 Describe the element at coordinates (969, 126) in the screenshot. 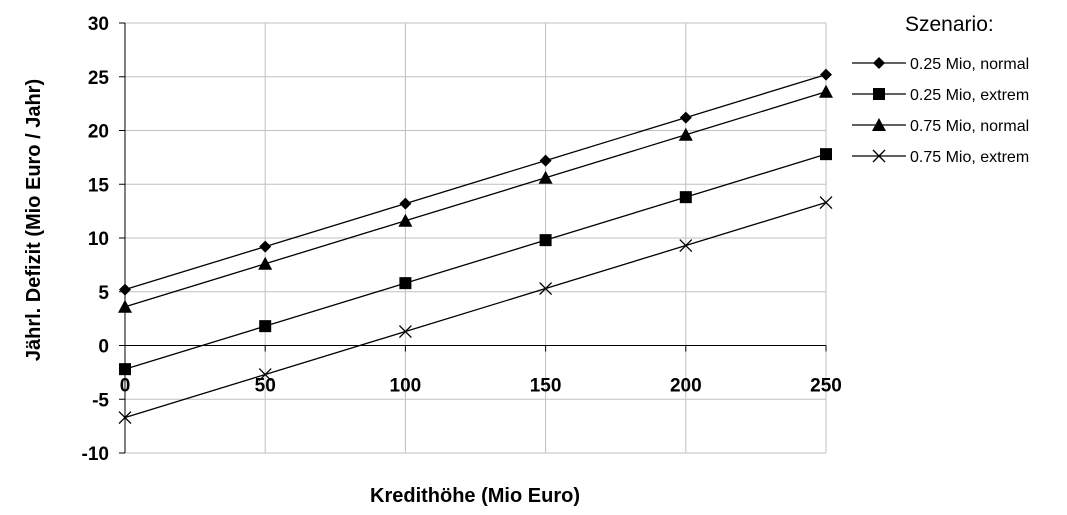

I see `legend-label: 0.75 Mio, normal` at that location.